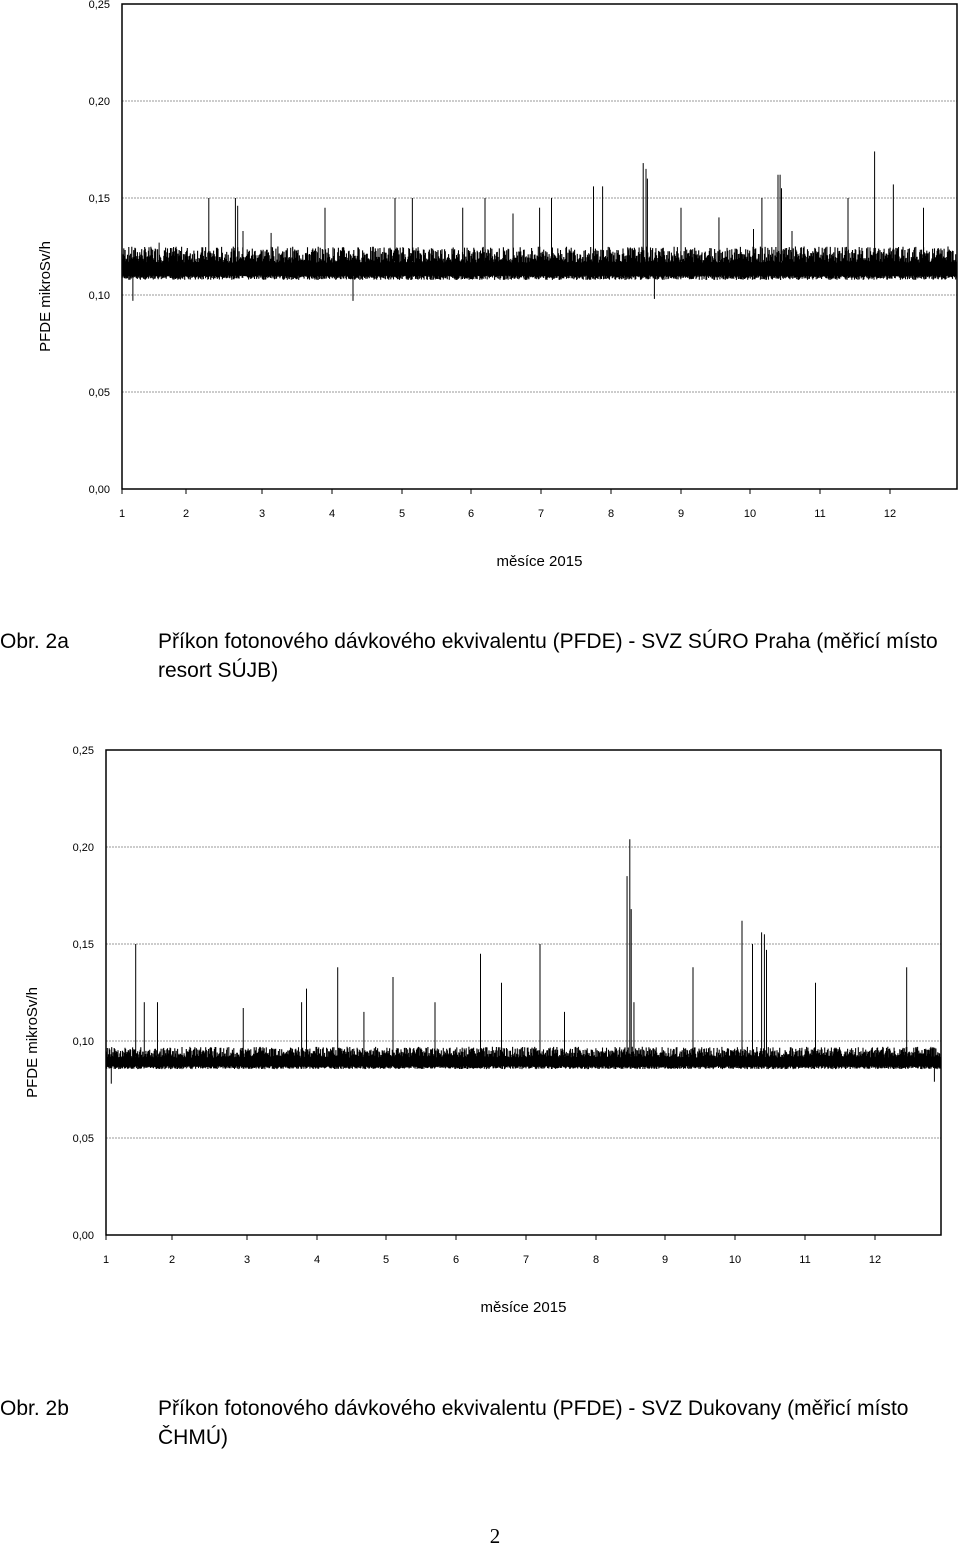  I want to click on page-number: 2, so click(495, 1536).